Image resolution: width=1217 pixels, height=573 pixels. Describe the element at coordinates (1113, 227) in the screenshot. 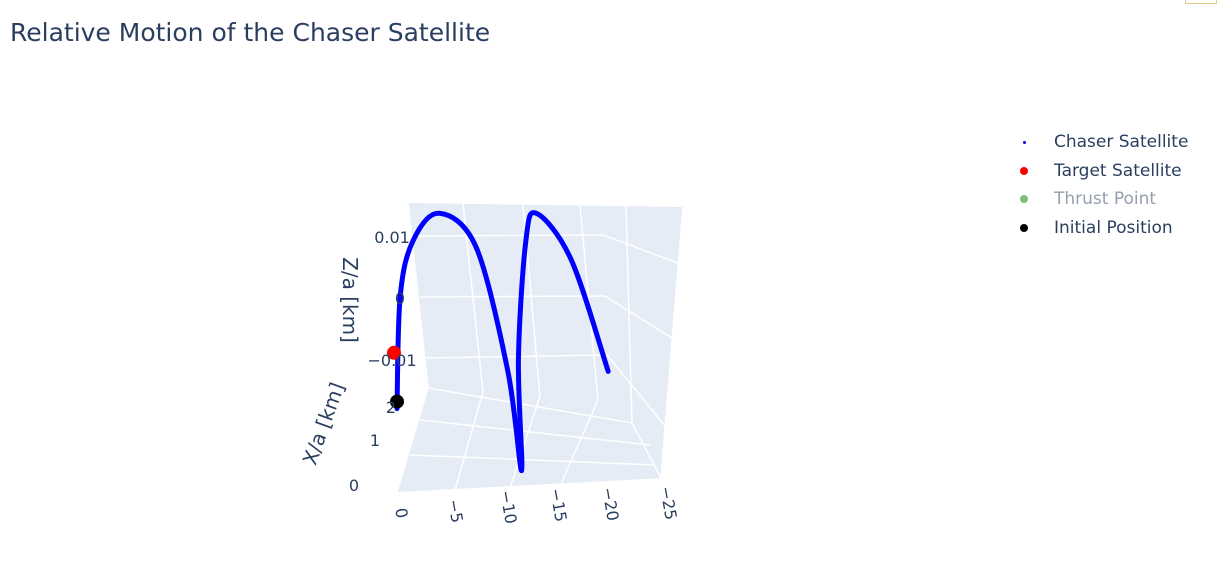

I see `legend-label: Initial Position` at that location.